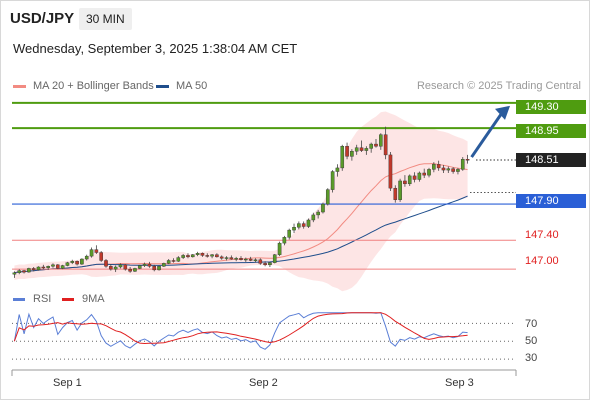  Describe the element at coordinates (498, 86) in the screenshot. I see `credit-text: Research © 2025 Trading Central` at that location.